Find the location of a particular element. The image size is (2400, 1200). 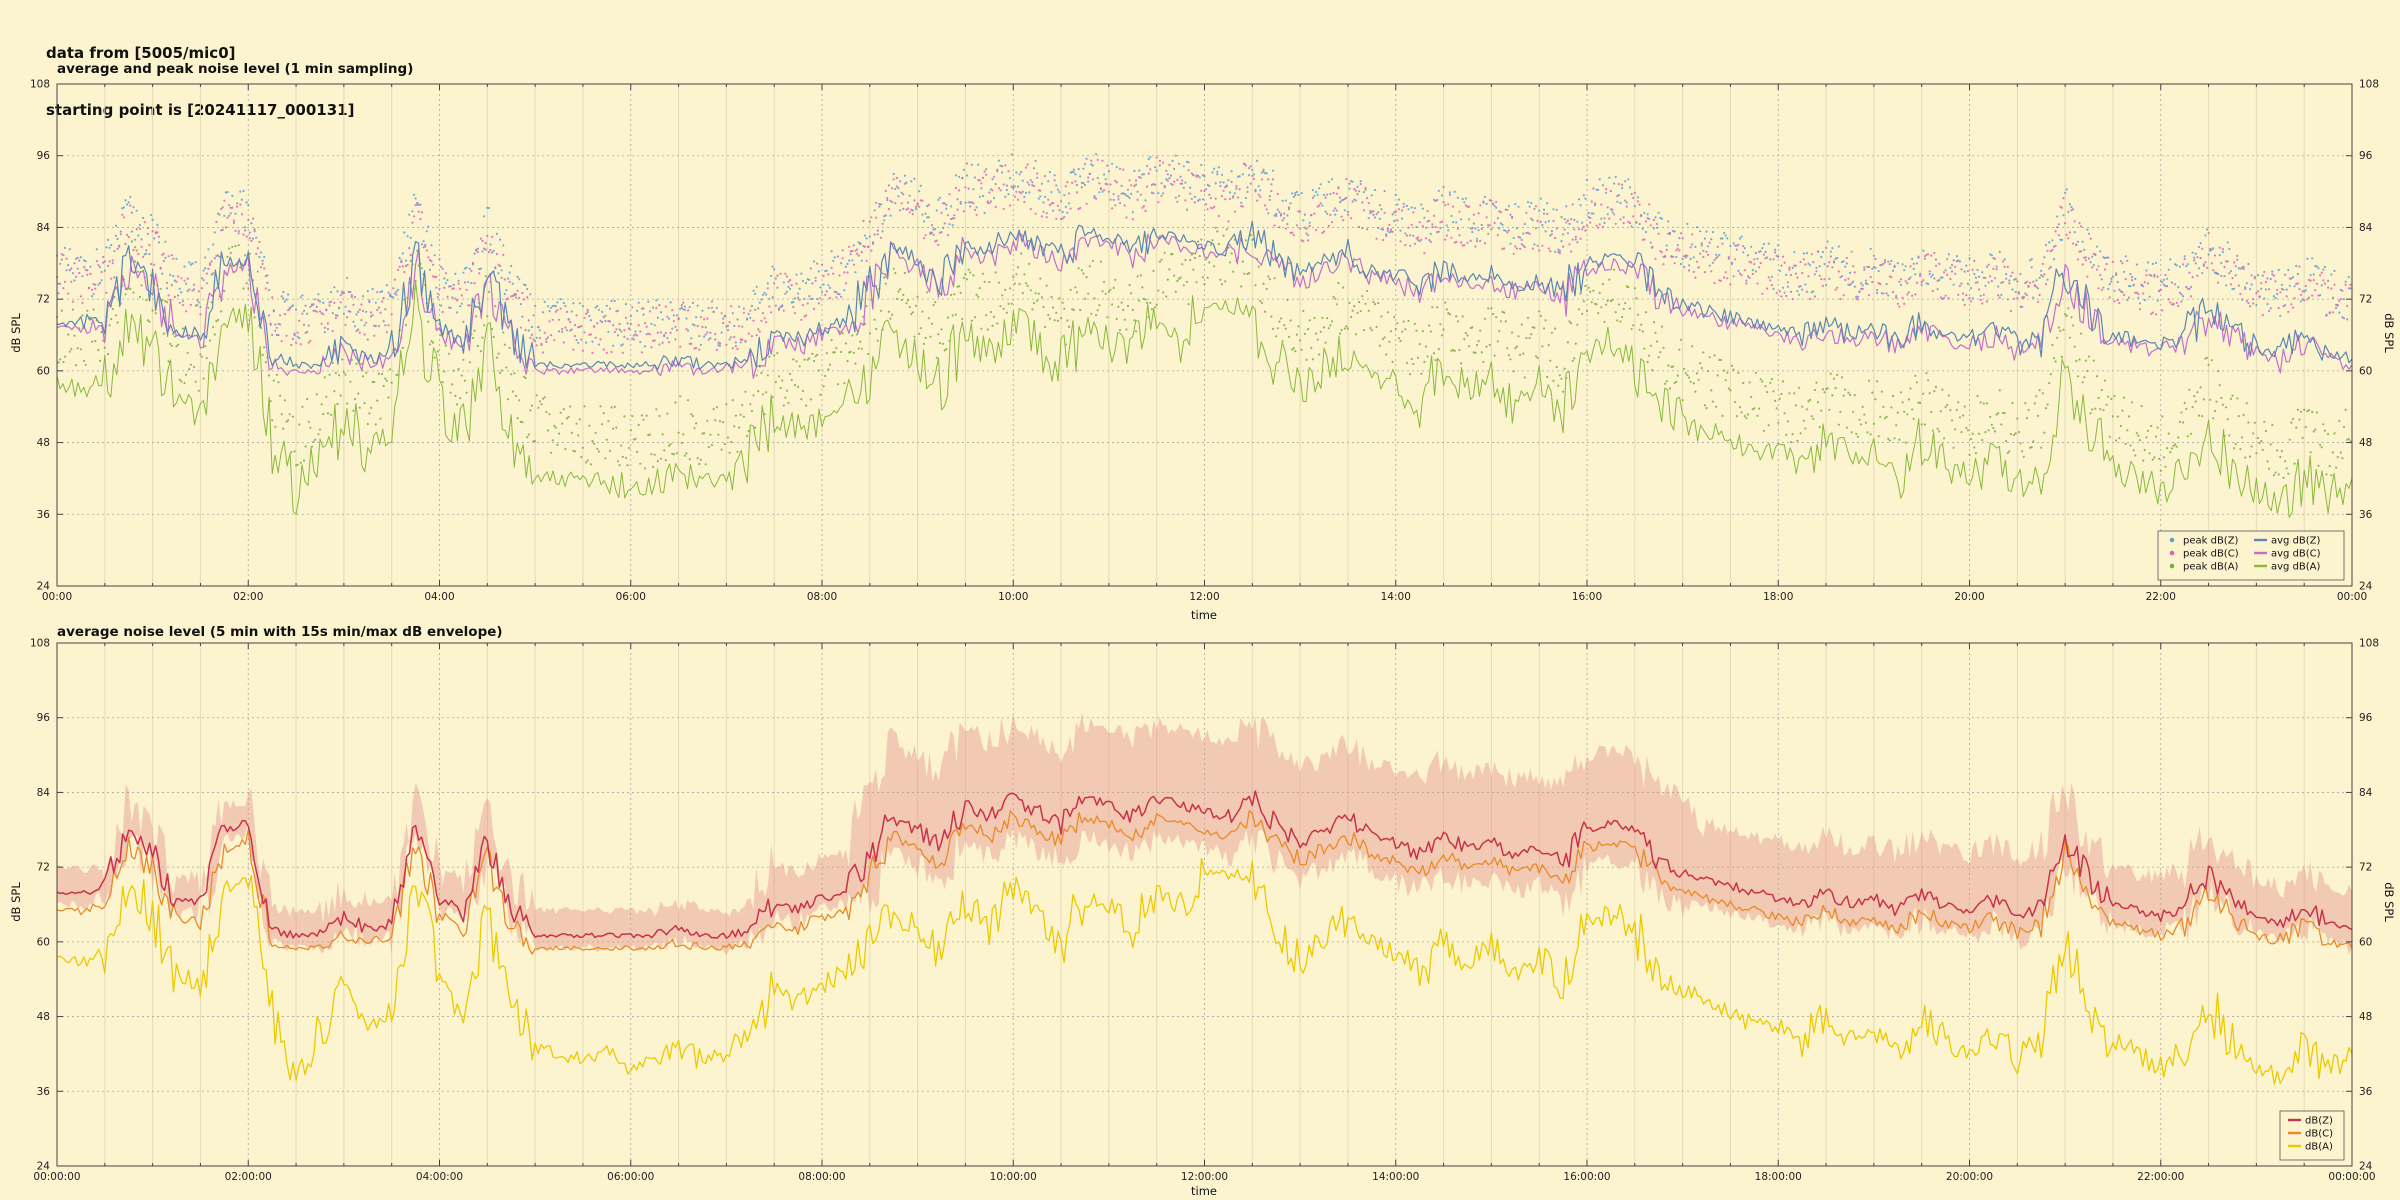

svg-text: 08:00 is located at coordinates (822, 597).